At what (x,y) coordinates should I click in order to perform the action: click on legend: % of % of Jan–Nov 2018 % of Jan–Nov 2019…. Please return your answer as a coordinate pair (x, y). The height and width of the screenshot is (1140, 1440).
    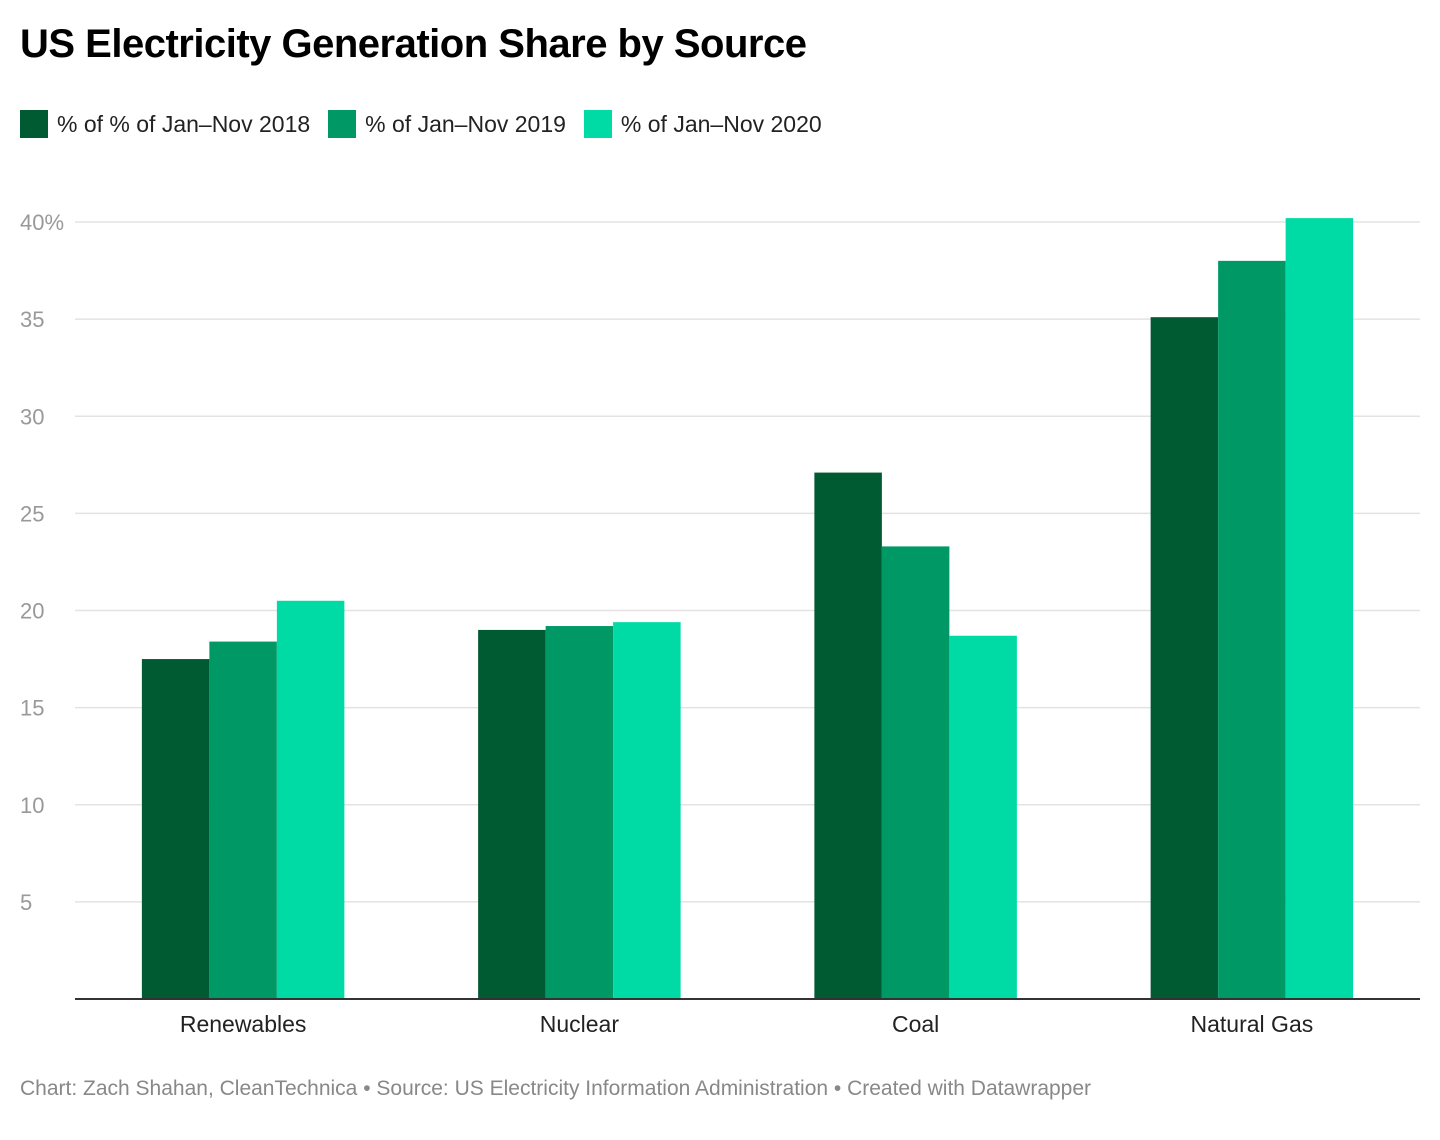
    Looking at the image, I should click on (430, 124).